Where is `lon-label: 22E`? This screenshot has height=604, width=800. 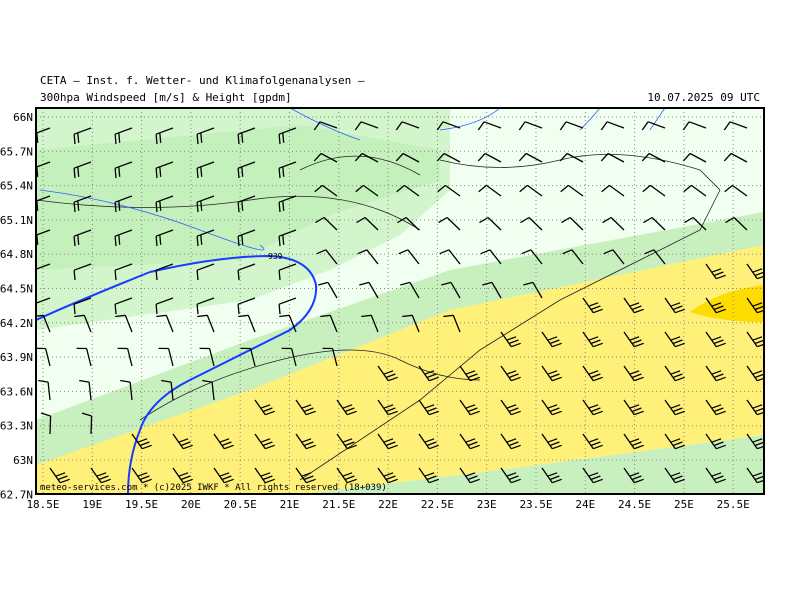
lon-label: 22E is located at coordinates (388, 504).